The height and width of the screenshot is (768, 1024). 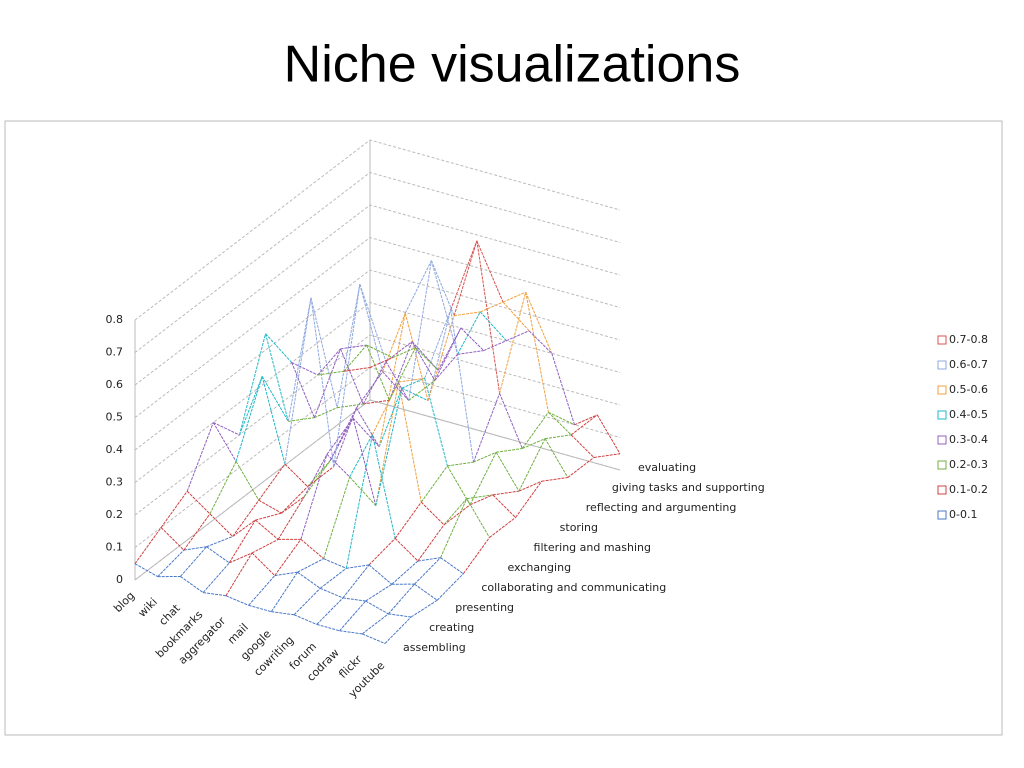 What do you see at coordinates (667, 467) in the screenshot?
I see `depth-tick-label: evaluating` at bounding box center [667, 467].